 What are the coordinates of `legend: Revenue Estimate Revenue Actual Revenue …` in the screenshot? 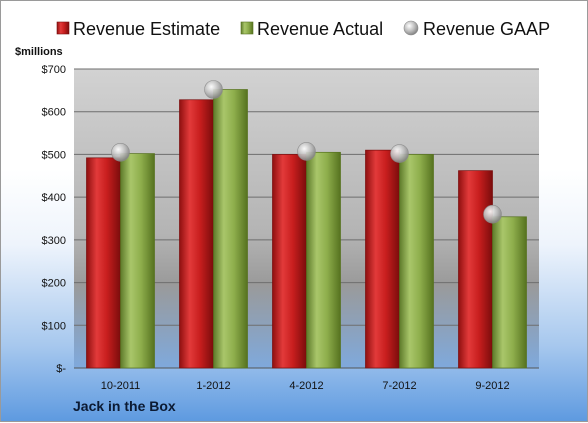 It's located at (303, 29).